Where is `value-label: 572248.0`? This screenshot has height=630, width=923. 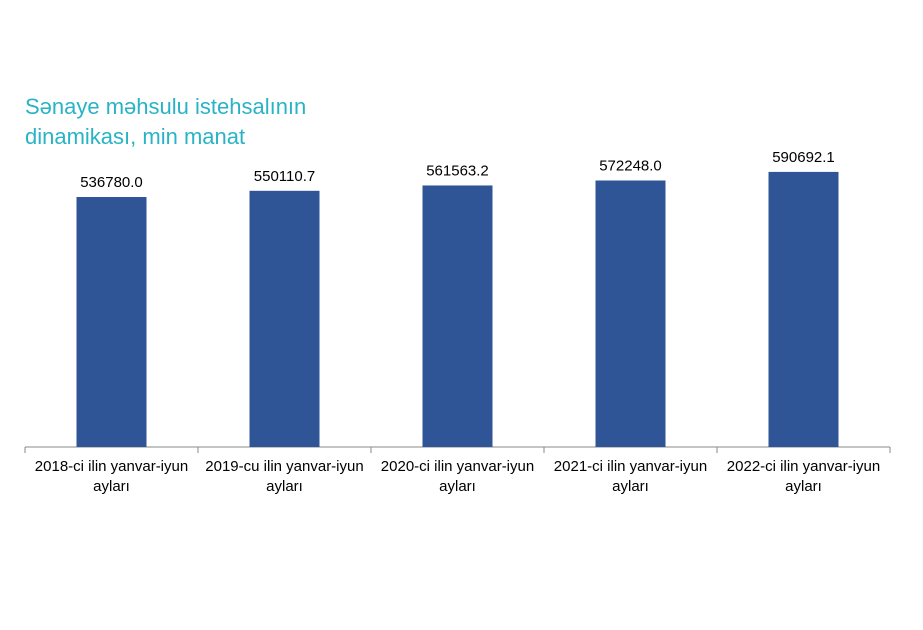 value-label: 572248.0 is located at coordinates (630, 165).